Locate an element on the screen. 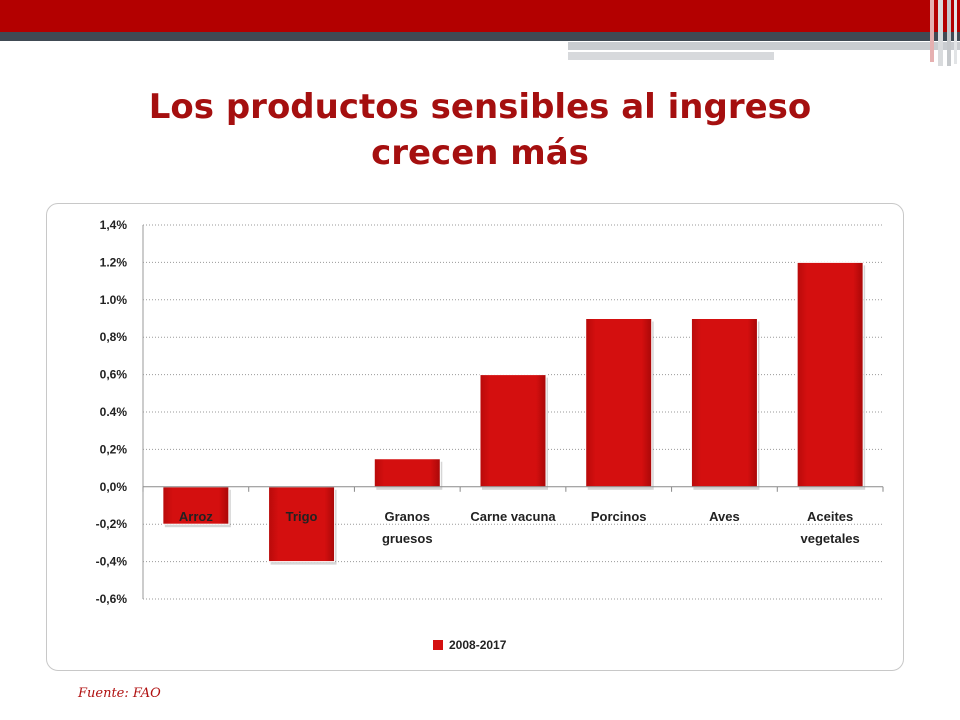  y-tick-label: 0,2% is located at coordinates (114, 449).